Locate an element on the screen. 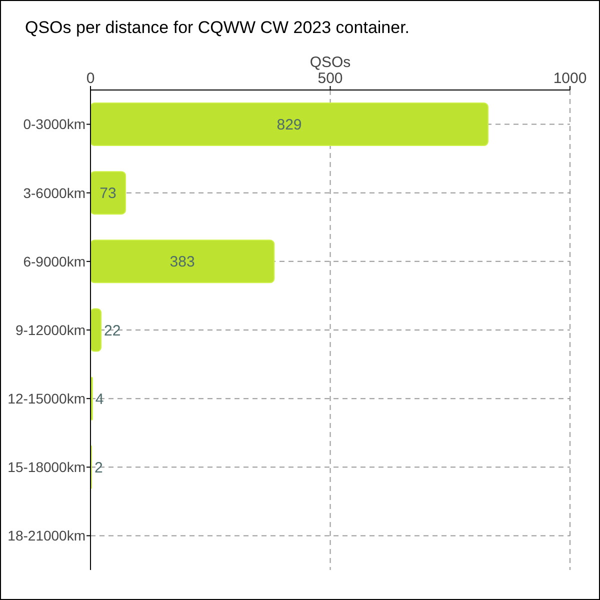 The height and width of the screenshot is (600, 600). x-tick-label: 1000 is located at coordinates (570, 78).